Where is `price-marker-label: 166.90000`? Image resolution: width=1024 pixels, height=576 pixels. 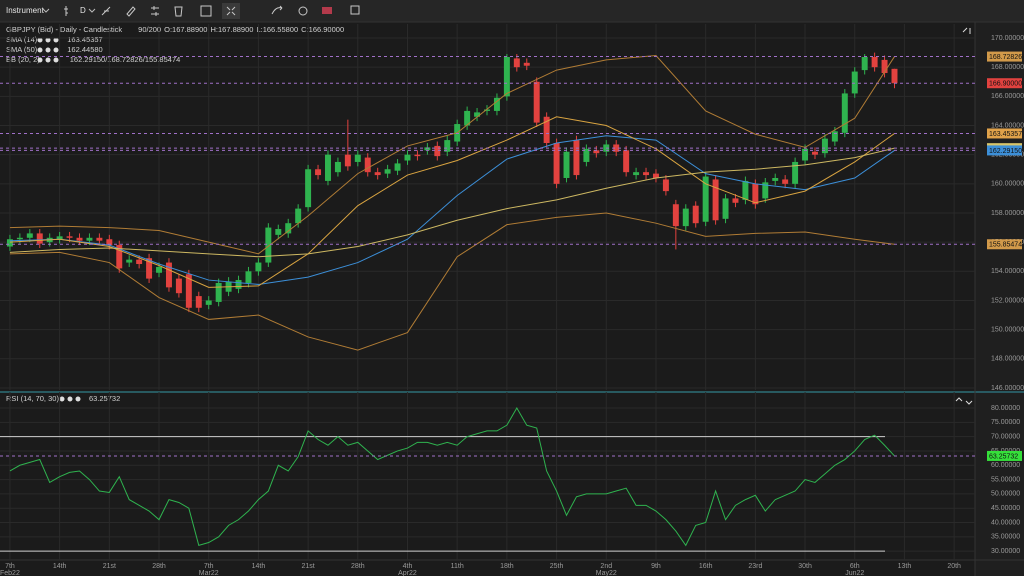 price-marker-label: 166.90000 is located at coordinates (1005, 84).